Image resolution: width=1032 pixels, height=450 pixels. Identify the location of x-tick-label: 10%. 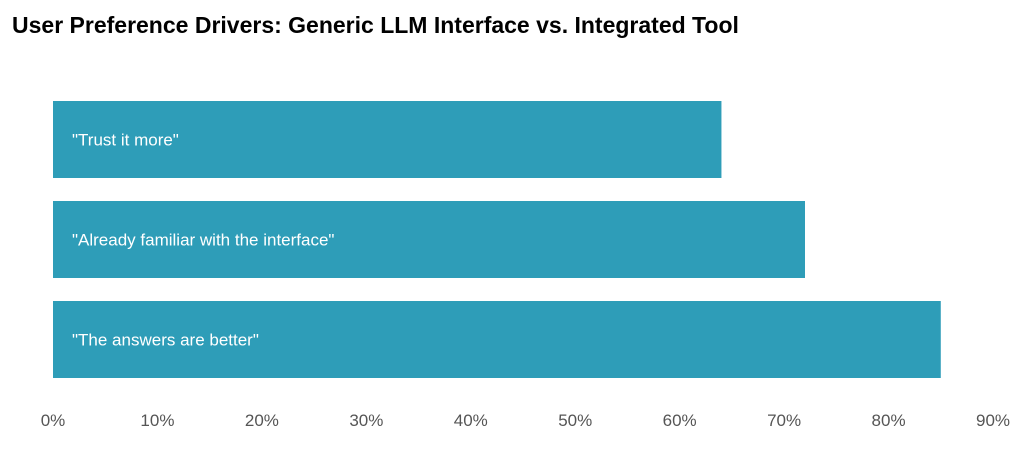
(157, 420).